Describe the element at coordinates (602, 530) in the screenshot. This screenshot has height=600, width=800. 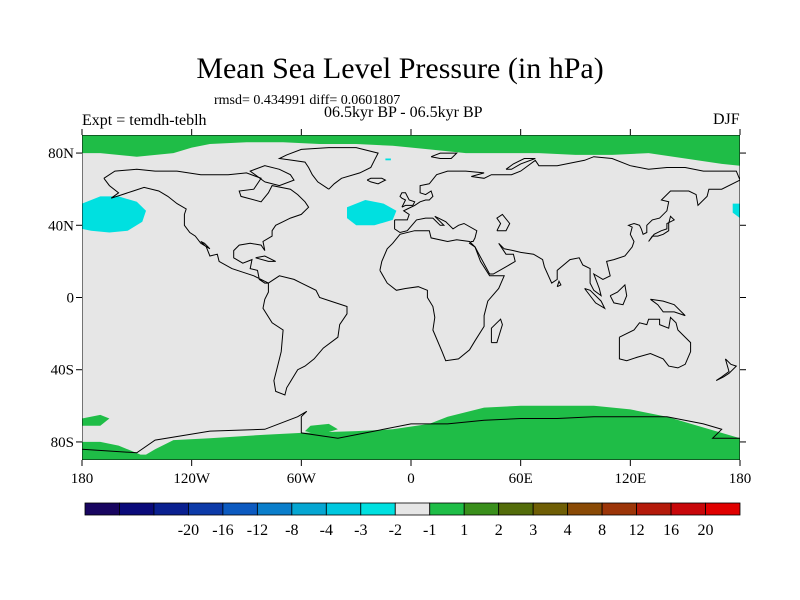
I see `colorbar-label: 8` at that location.